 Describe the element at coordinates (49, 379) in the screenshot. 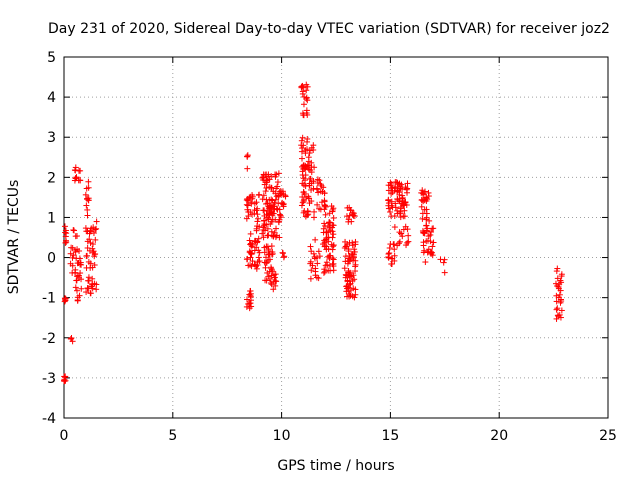

I see `y-tick-label: -3` at that location.